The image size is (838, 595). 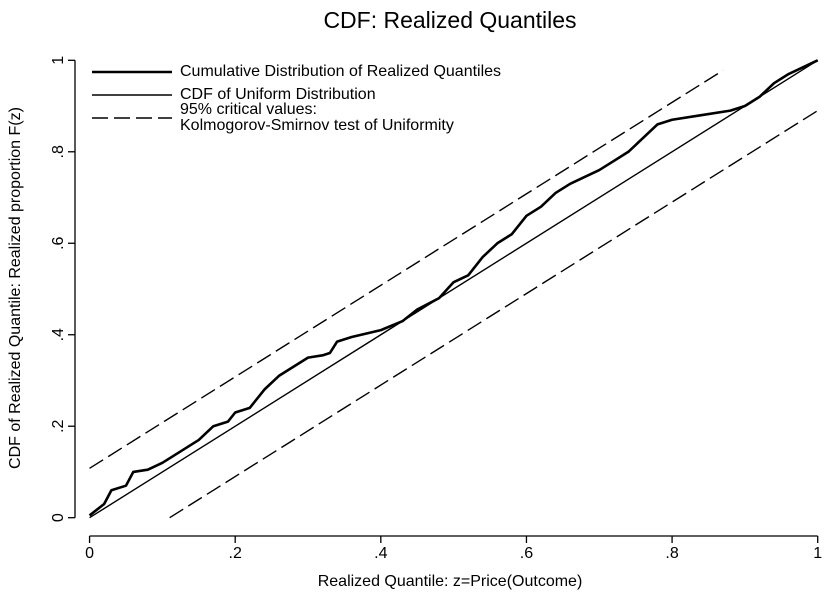 What do you see at coordinates (671, 553) in the screenshot?
I see `x-tick-label: .8` at bounding box center [671, 553].